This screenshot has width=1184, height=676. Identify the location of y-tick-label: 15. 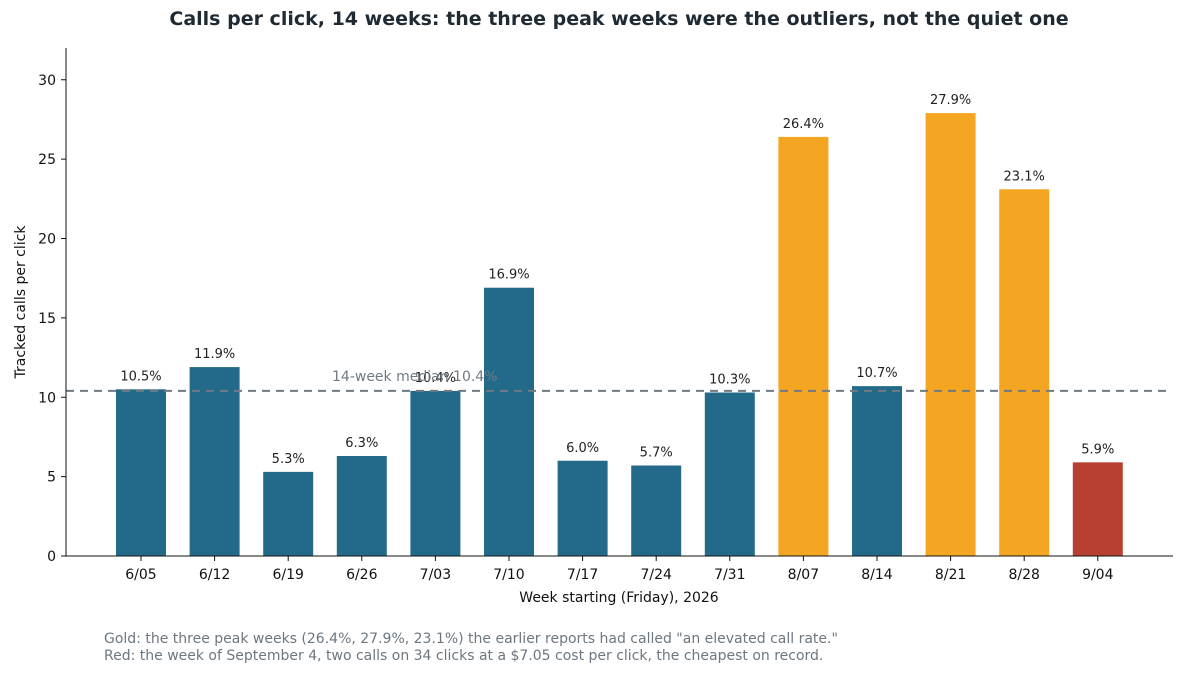
(47, 319).